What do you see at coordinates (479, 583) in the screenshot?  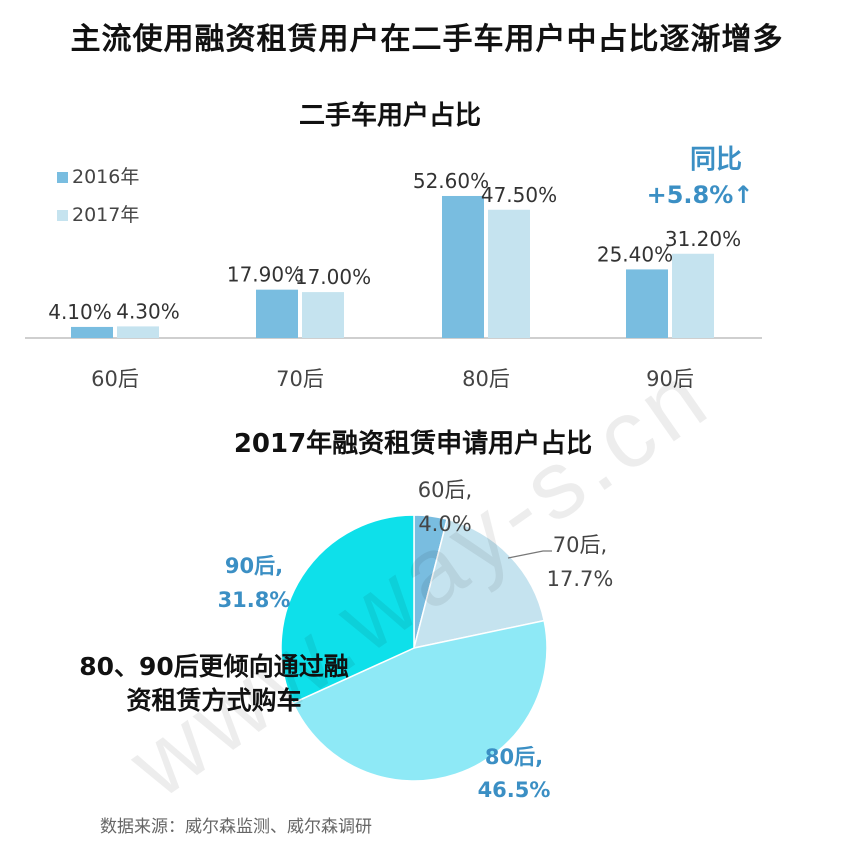 I see `pie-slice-70后` at bounding box center [479, 583].